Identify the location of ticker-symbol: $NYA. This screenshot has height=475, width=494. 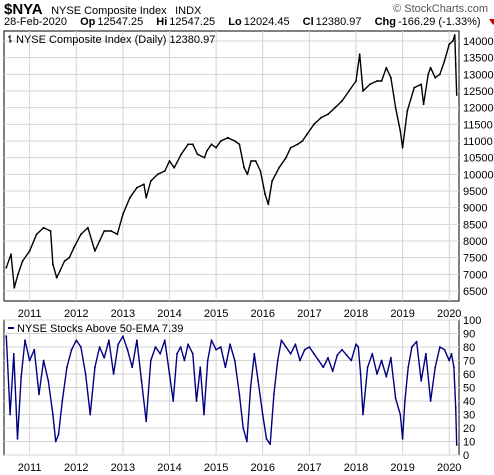
(23, 9).